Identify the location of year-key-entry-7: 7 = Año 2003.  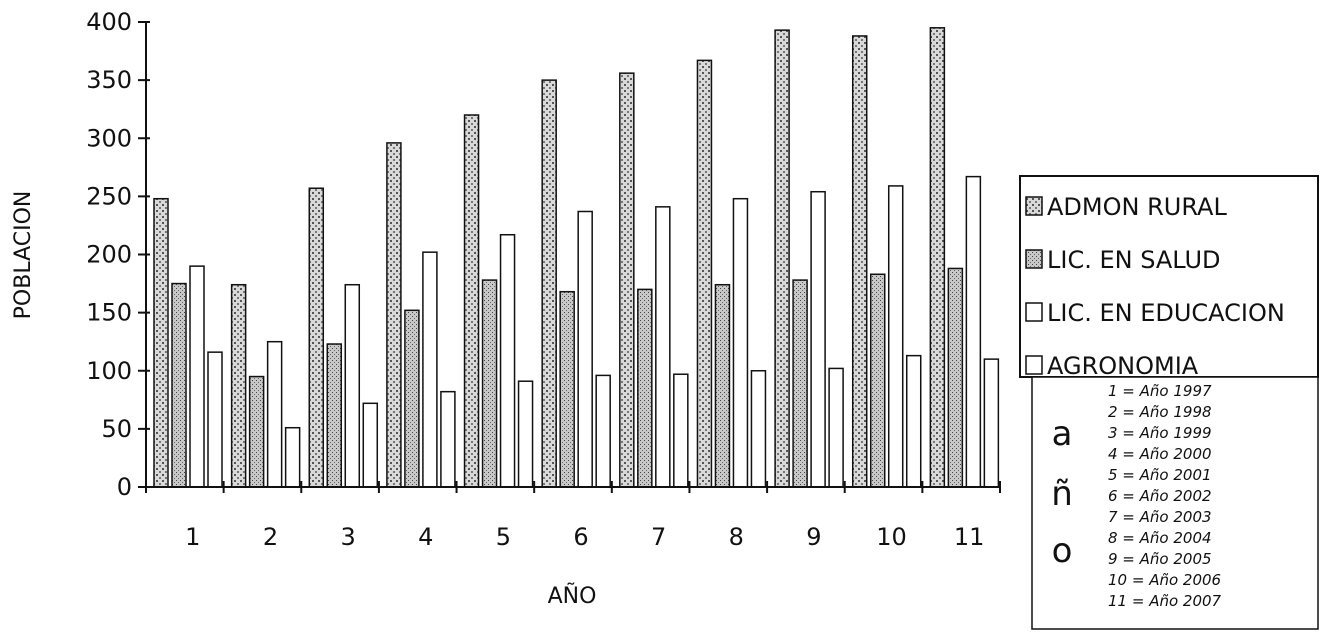
(1160, 517).